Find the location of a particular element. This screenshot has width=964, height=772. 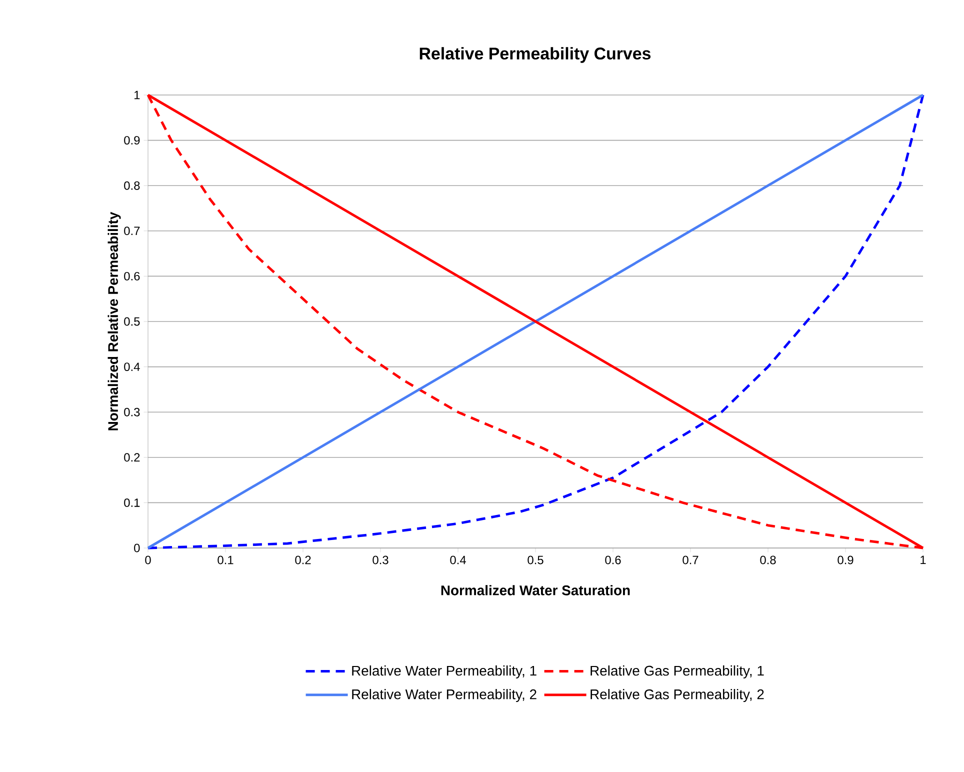

legend-label: Relative Gas Permeability, 1 is located at coordinates (677, 671).